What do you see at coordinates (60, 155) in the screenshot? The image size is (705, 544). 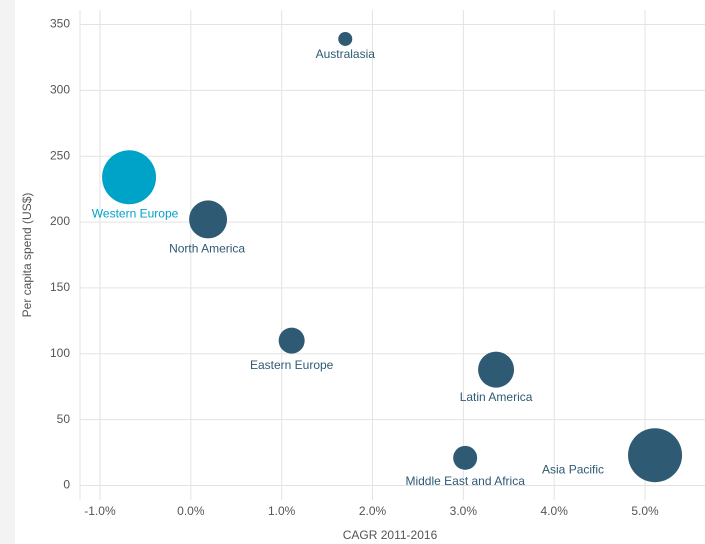 I see `y-tick-label: 250` at bounding box center [60, 155].